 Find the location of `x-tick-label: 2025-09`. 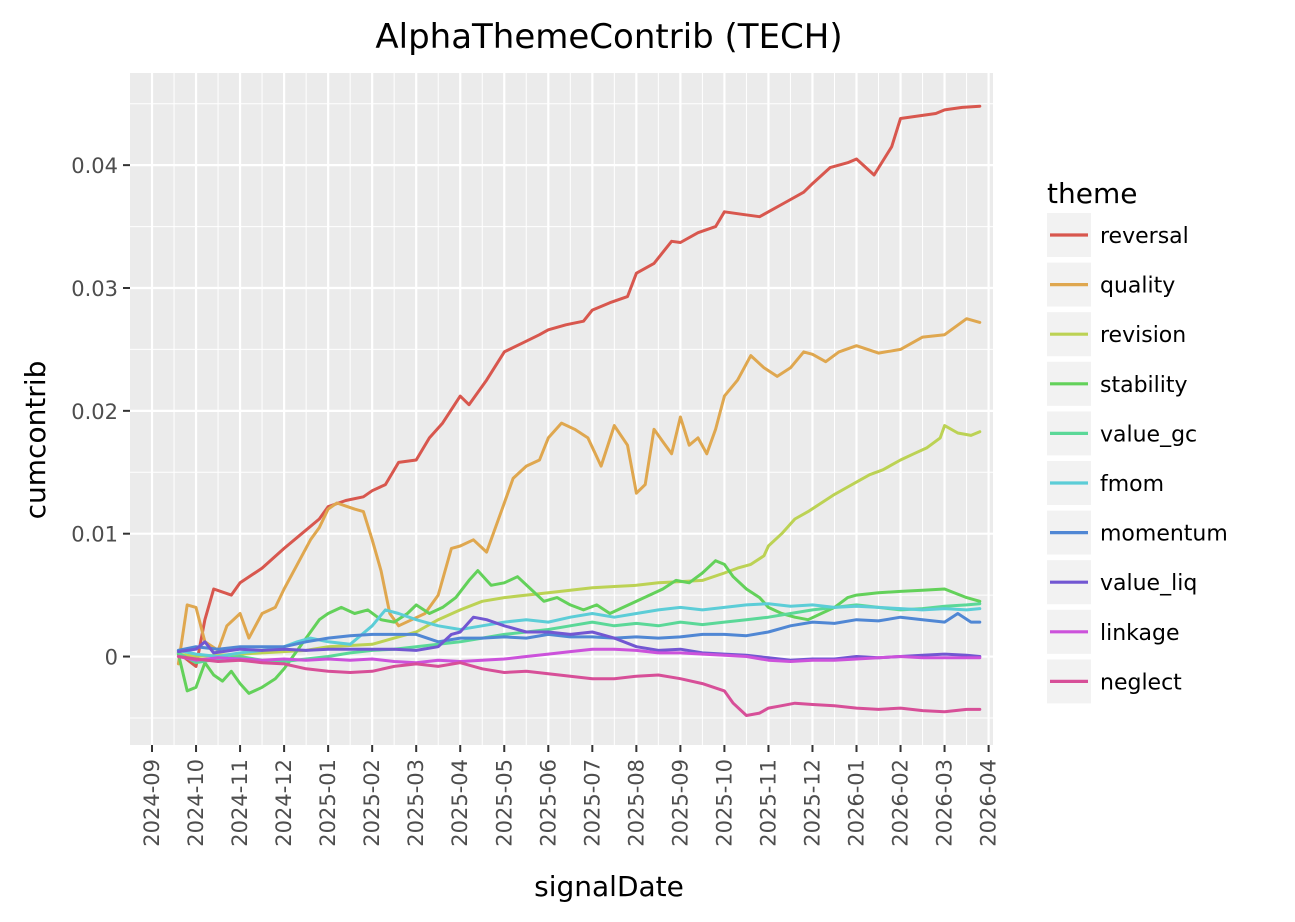

x-tick-label: 2025-09 is located at coordinates (680, 803).